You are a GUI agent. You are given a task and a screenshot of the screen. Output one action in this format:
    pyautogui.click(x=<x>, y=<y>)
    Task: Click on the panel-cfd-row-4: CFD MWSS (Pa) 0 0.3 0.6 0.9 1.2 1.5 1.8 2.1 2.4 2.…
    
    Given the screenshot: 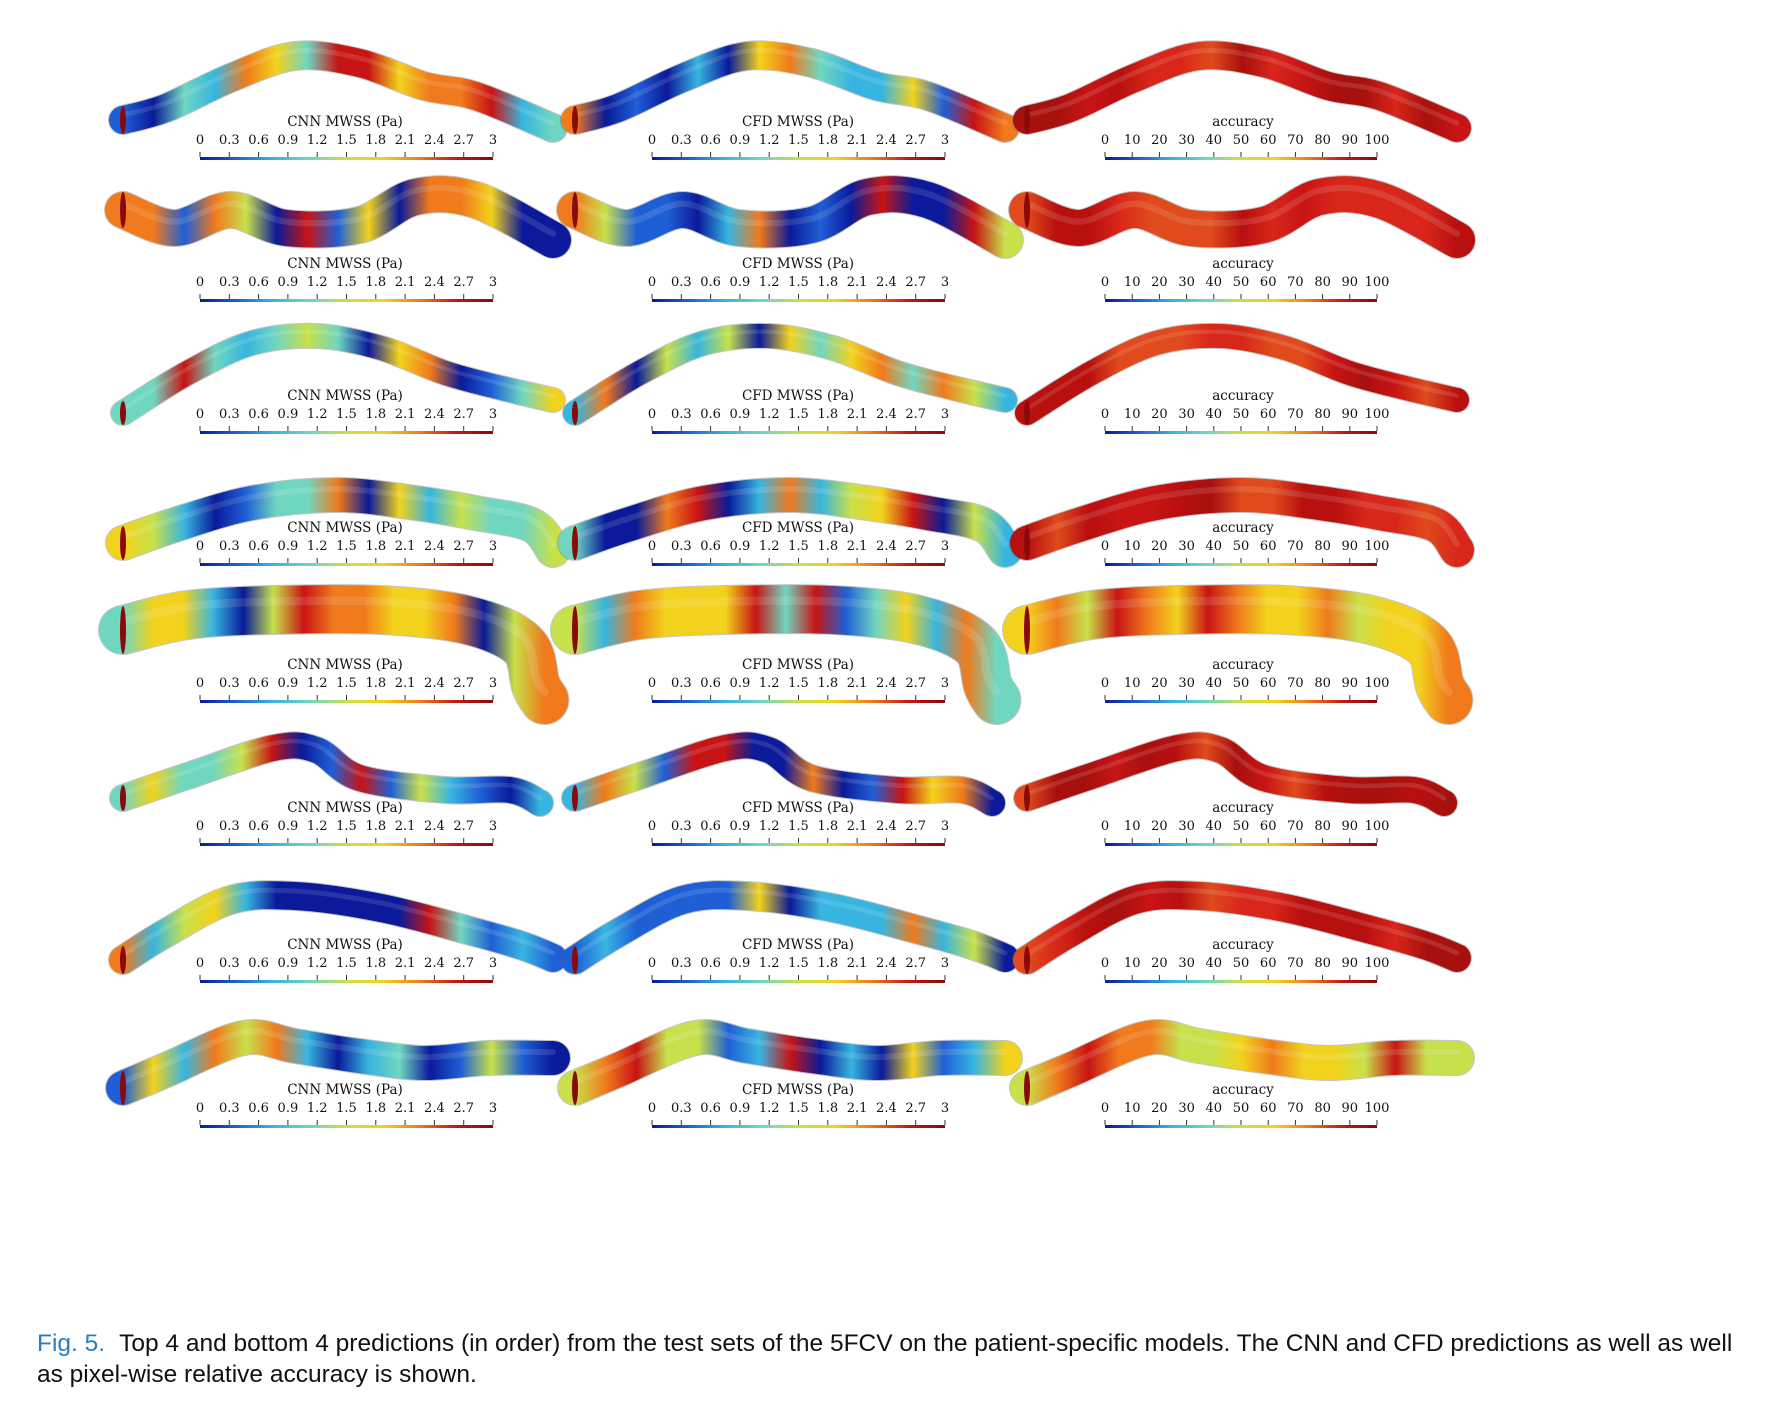 What is the action you would take?
    pyautogui.click(x=790, y=522)
    